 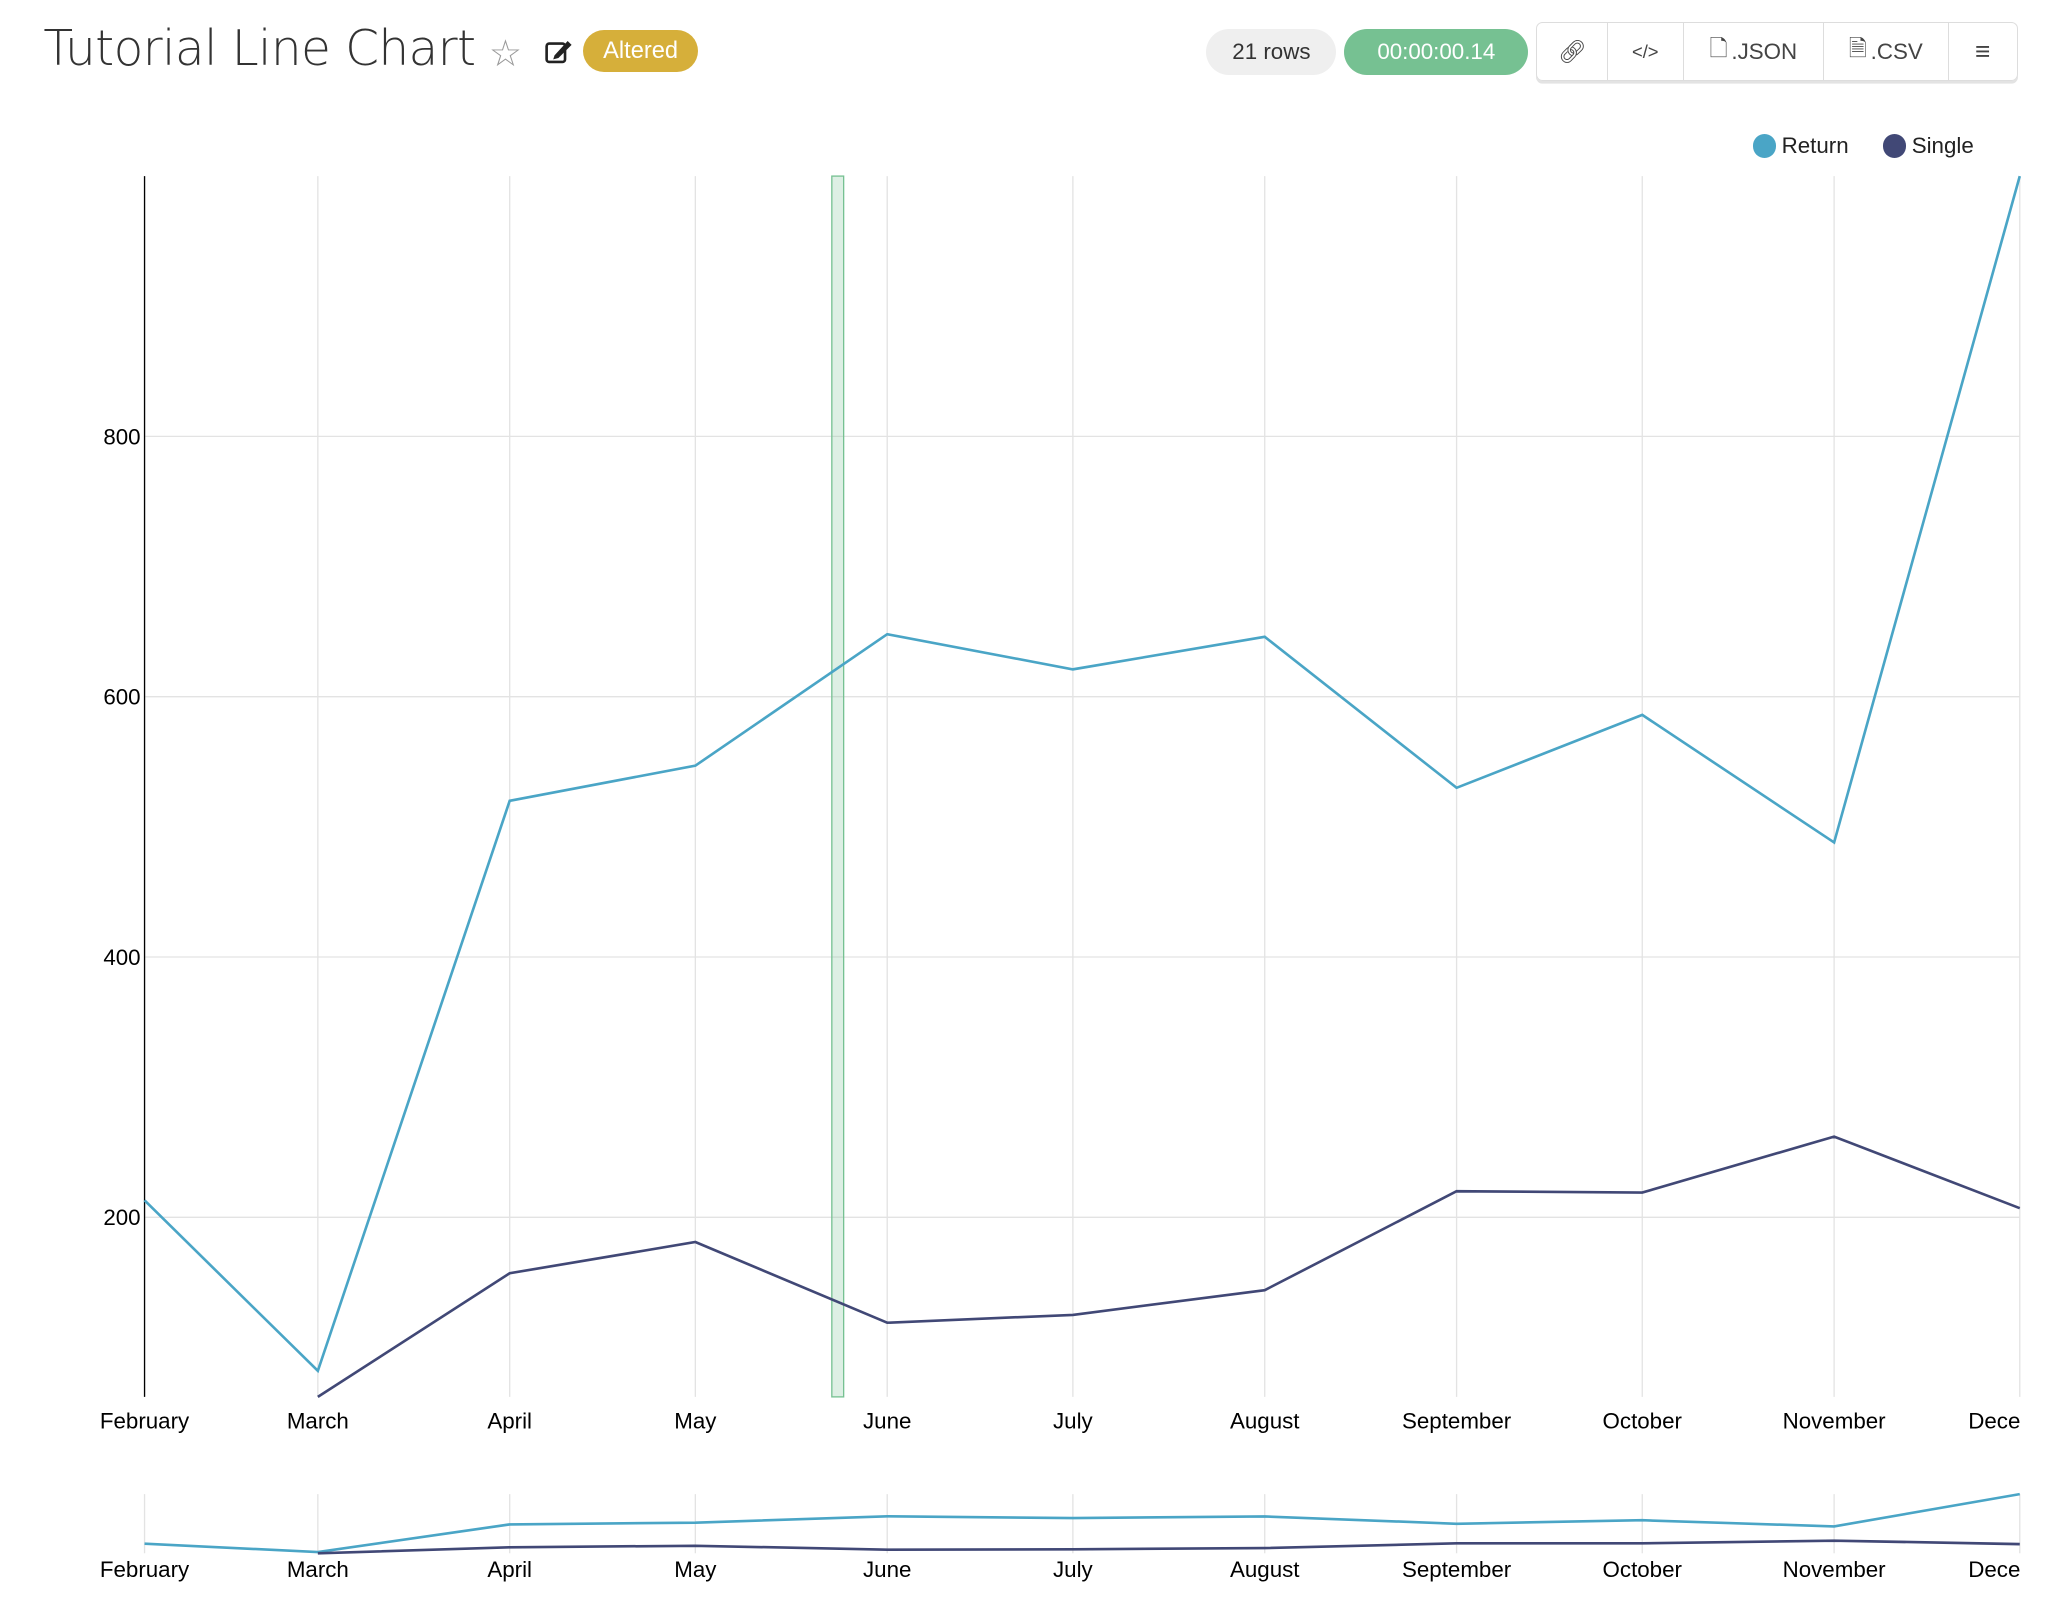 What do you see at coordinates (509, 1569) in the screenshot?
I see `overview-x-tick-label: April` at bounding box center [509, 1569].